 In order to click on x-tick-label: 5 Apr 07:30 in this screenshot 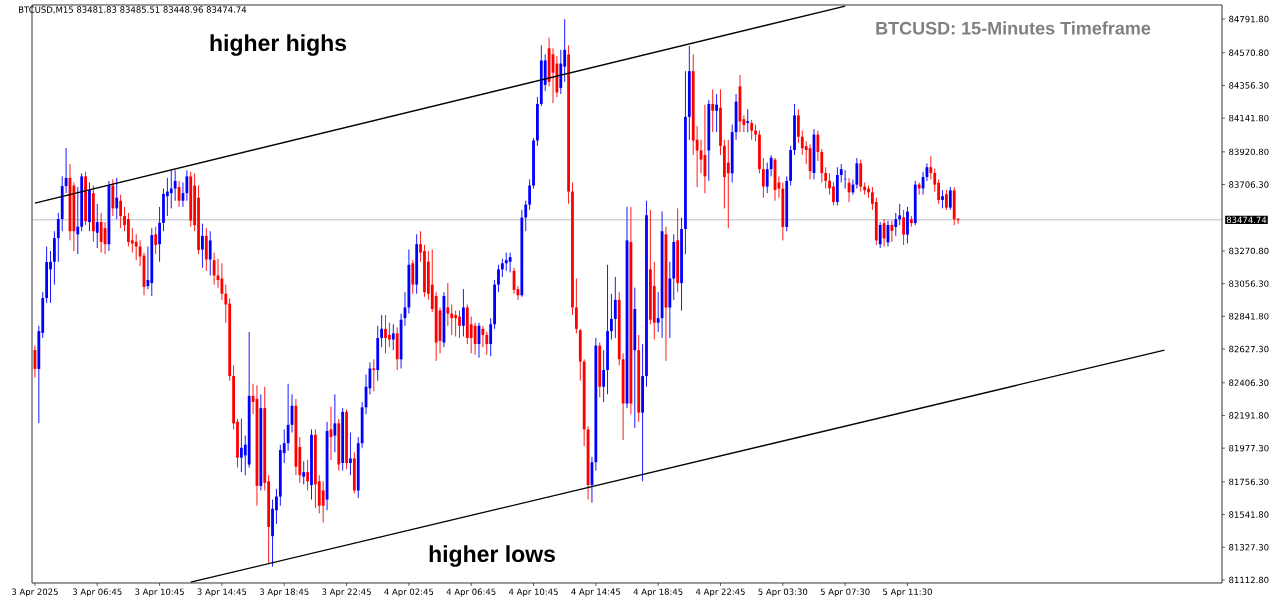, I will do `click(845, 592)`.